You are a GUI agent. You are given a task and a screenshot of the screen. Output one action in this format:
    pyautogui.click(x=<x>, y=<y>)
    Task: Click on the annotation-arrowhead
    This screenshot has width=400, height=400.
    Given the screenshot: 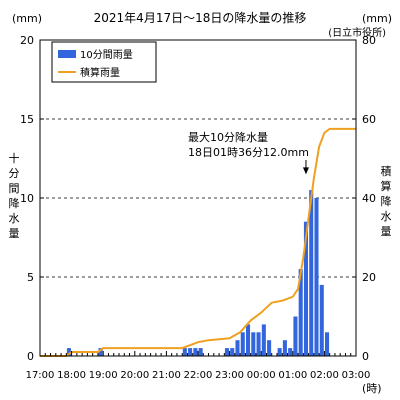 What is the action you would take?
    pyautogui.click(x=305, y=171)
    